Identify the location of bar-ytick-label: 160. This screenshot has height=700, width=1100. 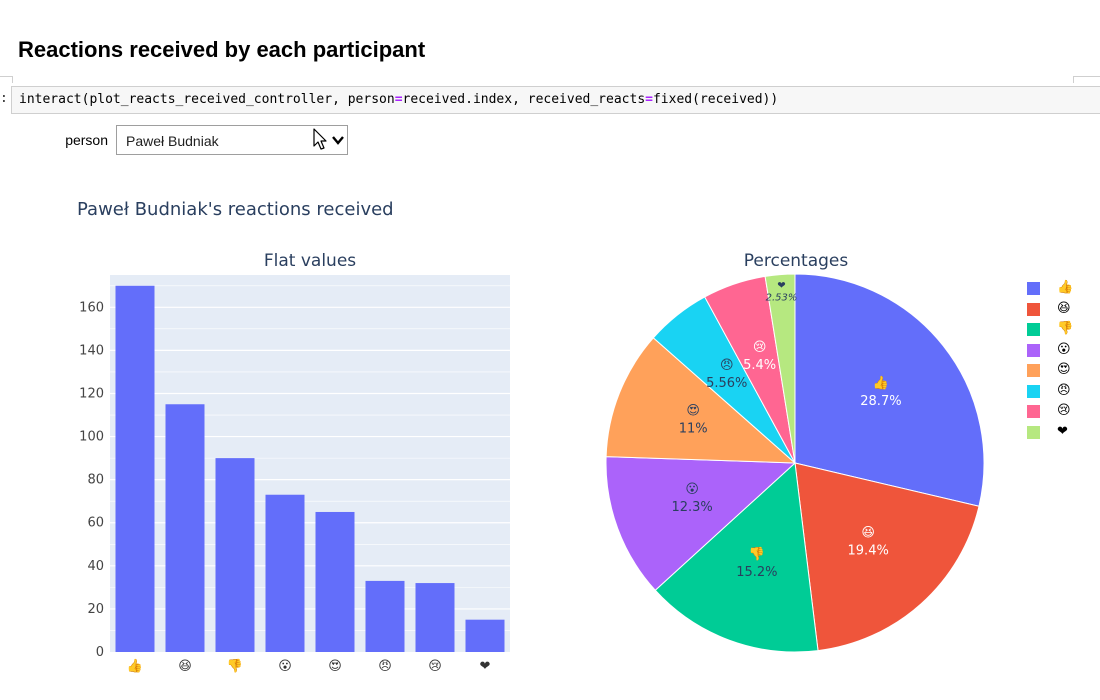
(91, 307).